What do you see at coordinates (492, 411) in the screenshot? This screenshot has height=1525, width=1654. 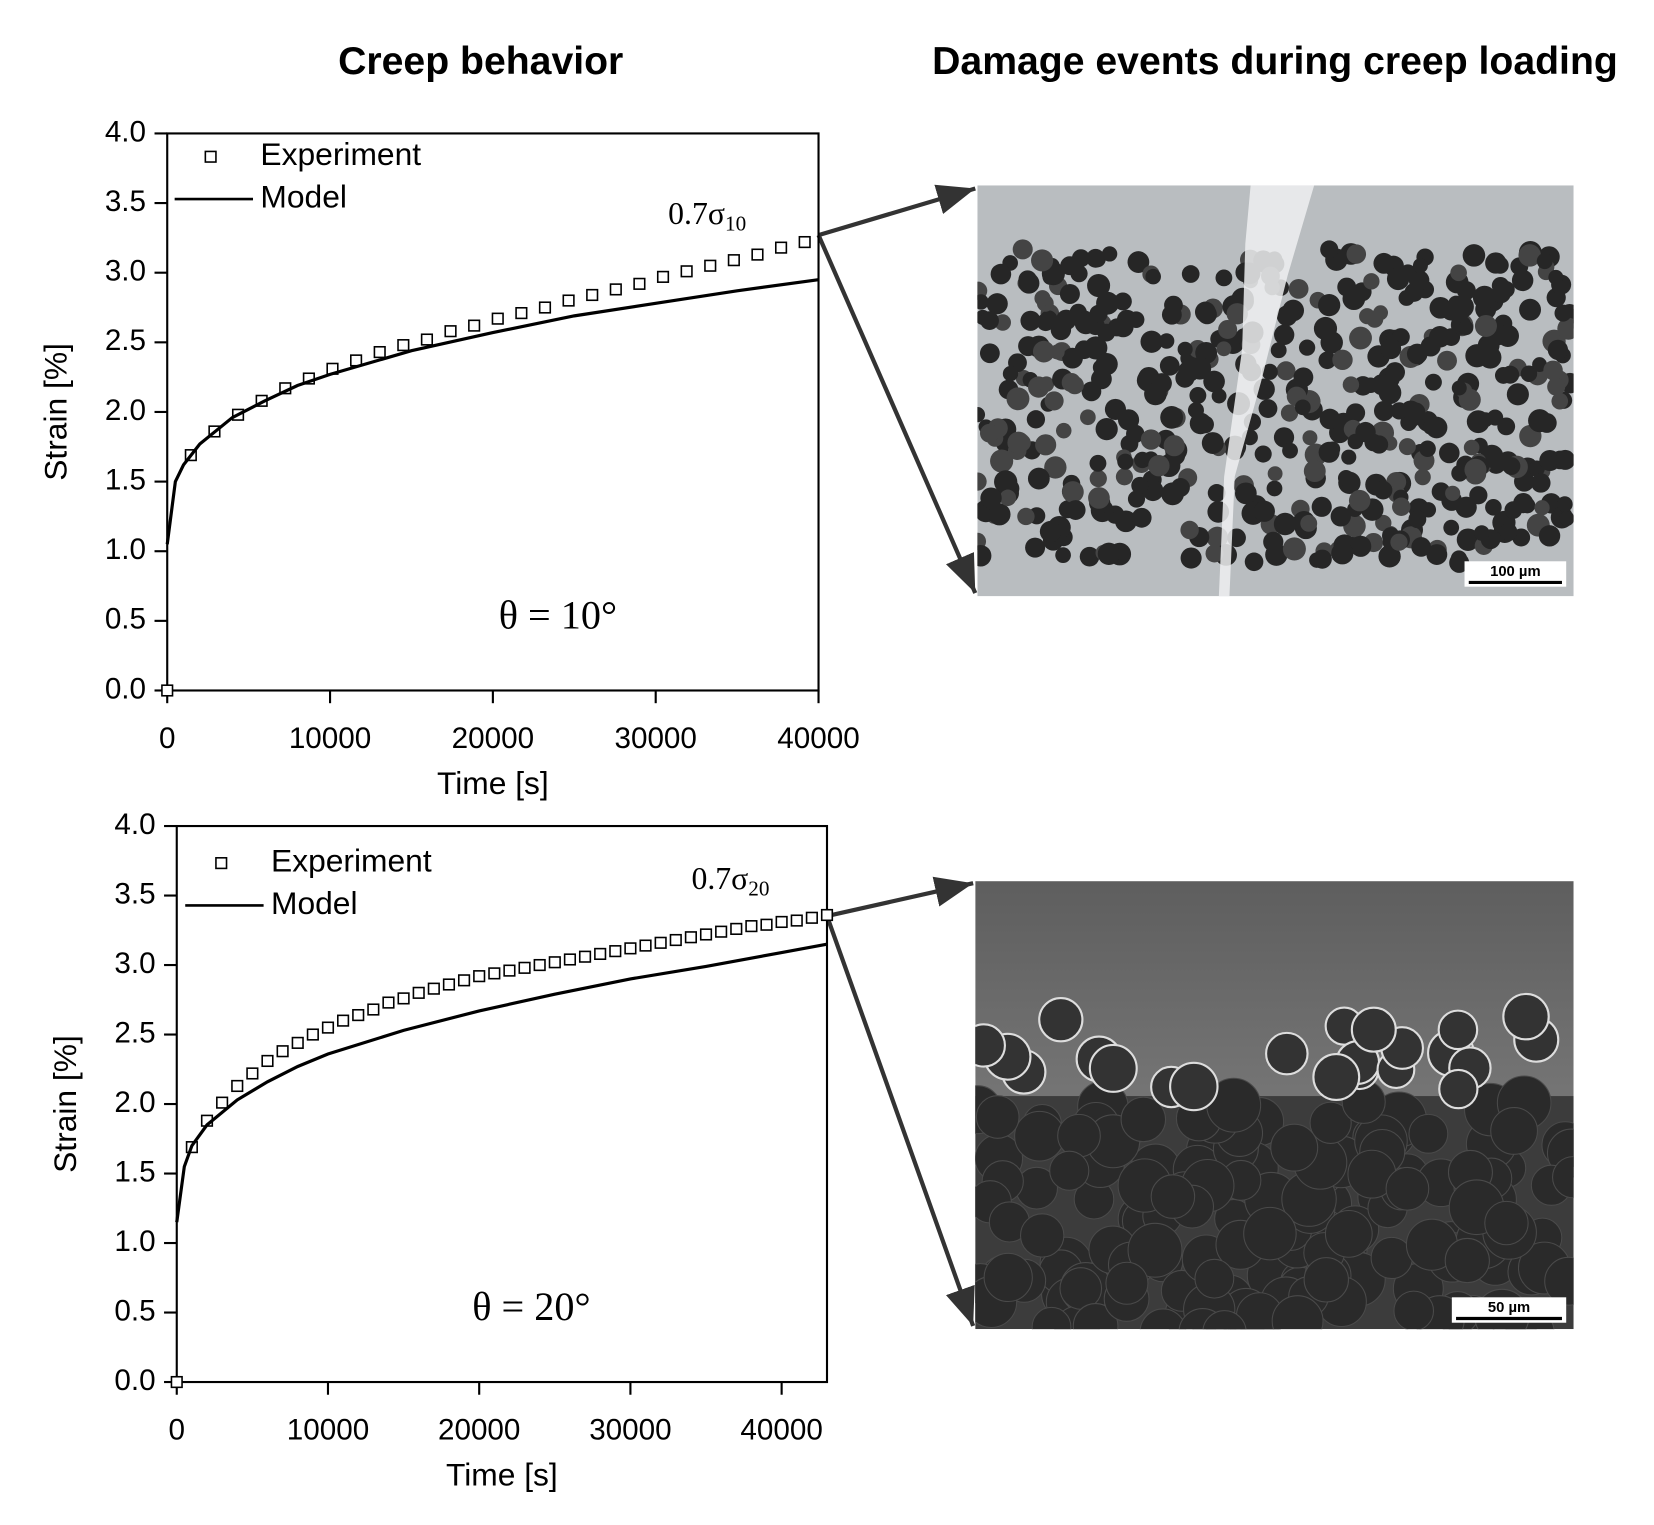 I see `model-line` at bounding box center [492, 411].